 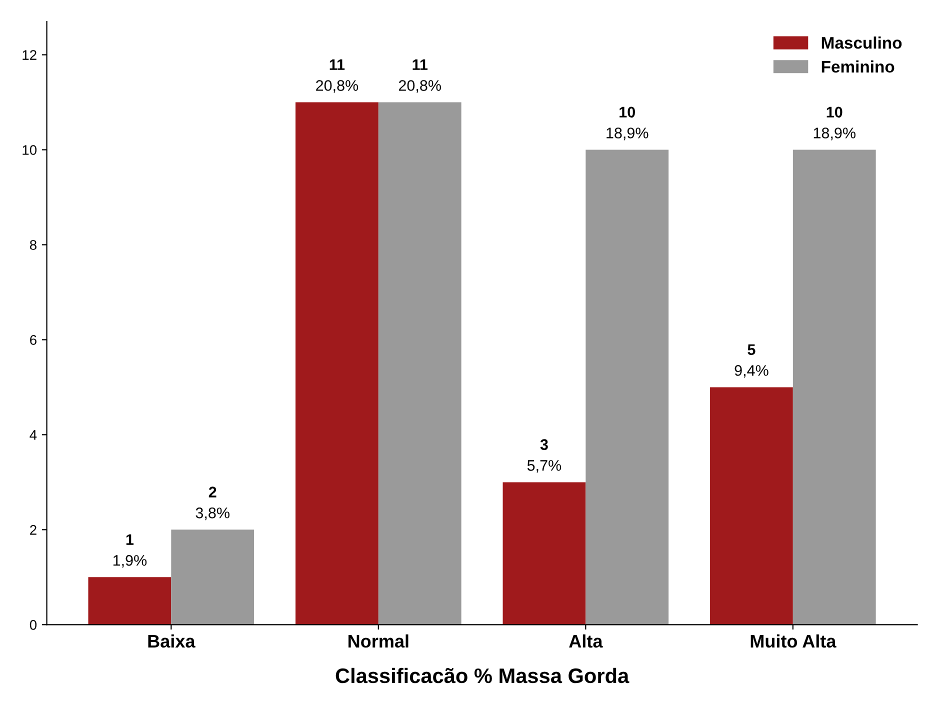 What do you see at coordinates (751, 361) in the screenshot?
I see `data-label: 5 9,4%` at bounding box center [751, 361].